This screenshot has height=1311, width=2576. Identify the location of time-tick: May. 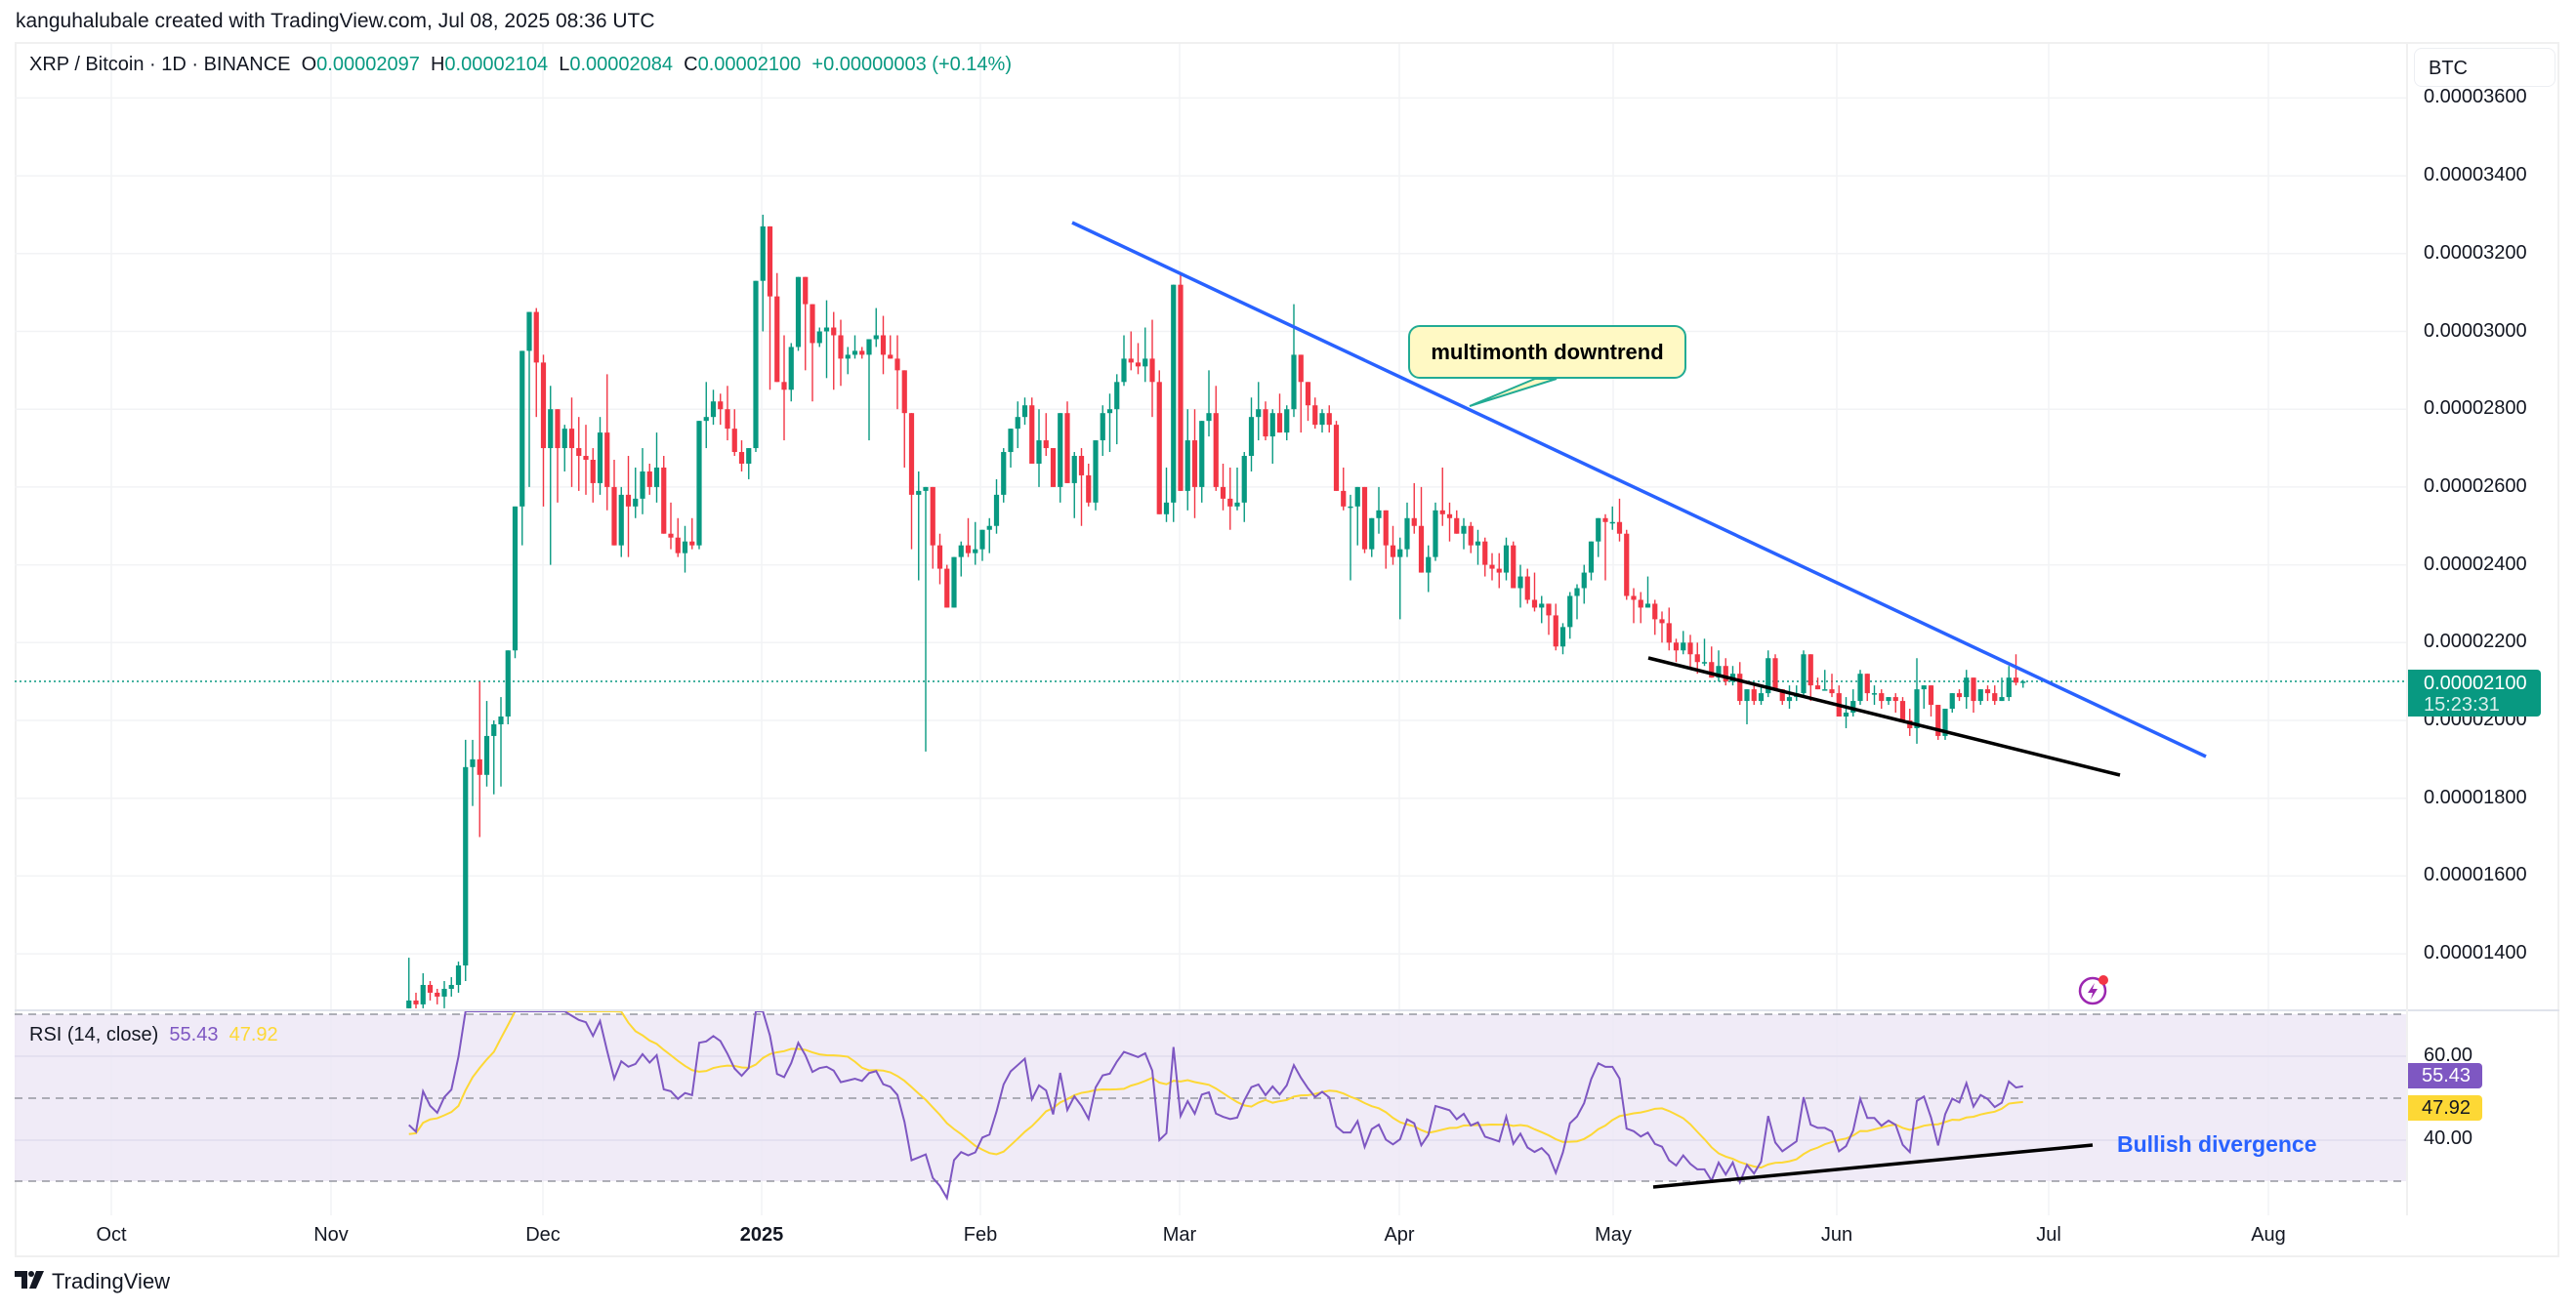
(1614, 1235).